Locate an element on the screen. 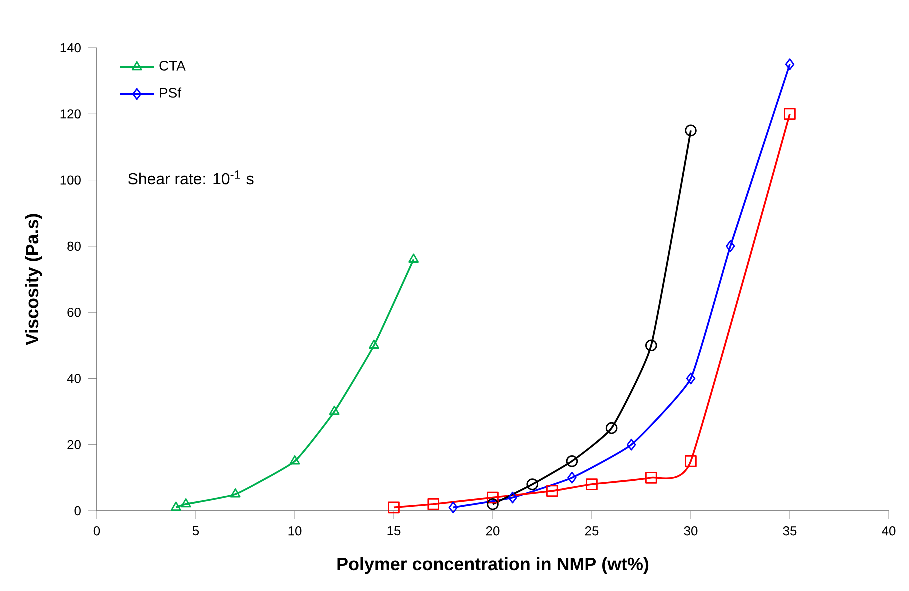 The width and height of the screenshot is (909, 591). x-tick-label: 40 is located at coordinates (889, 531).